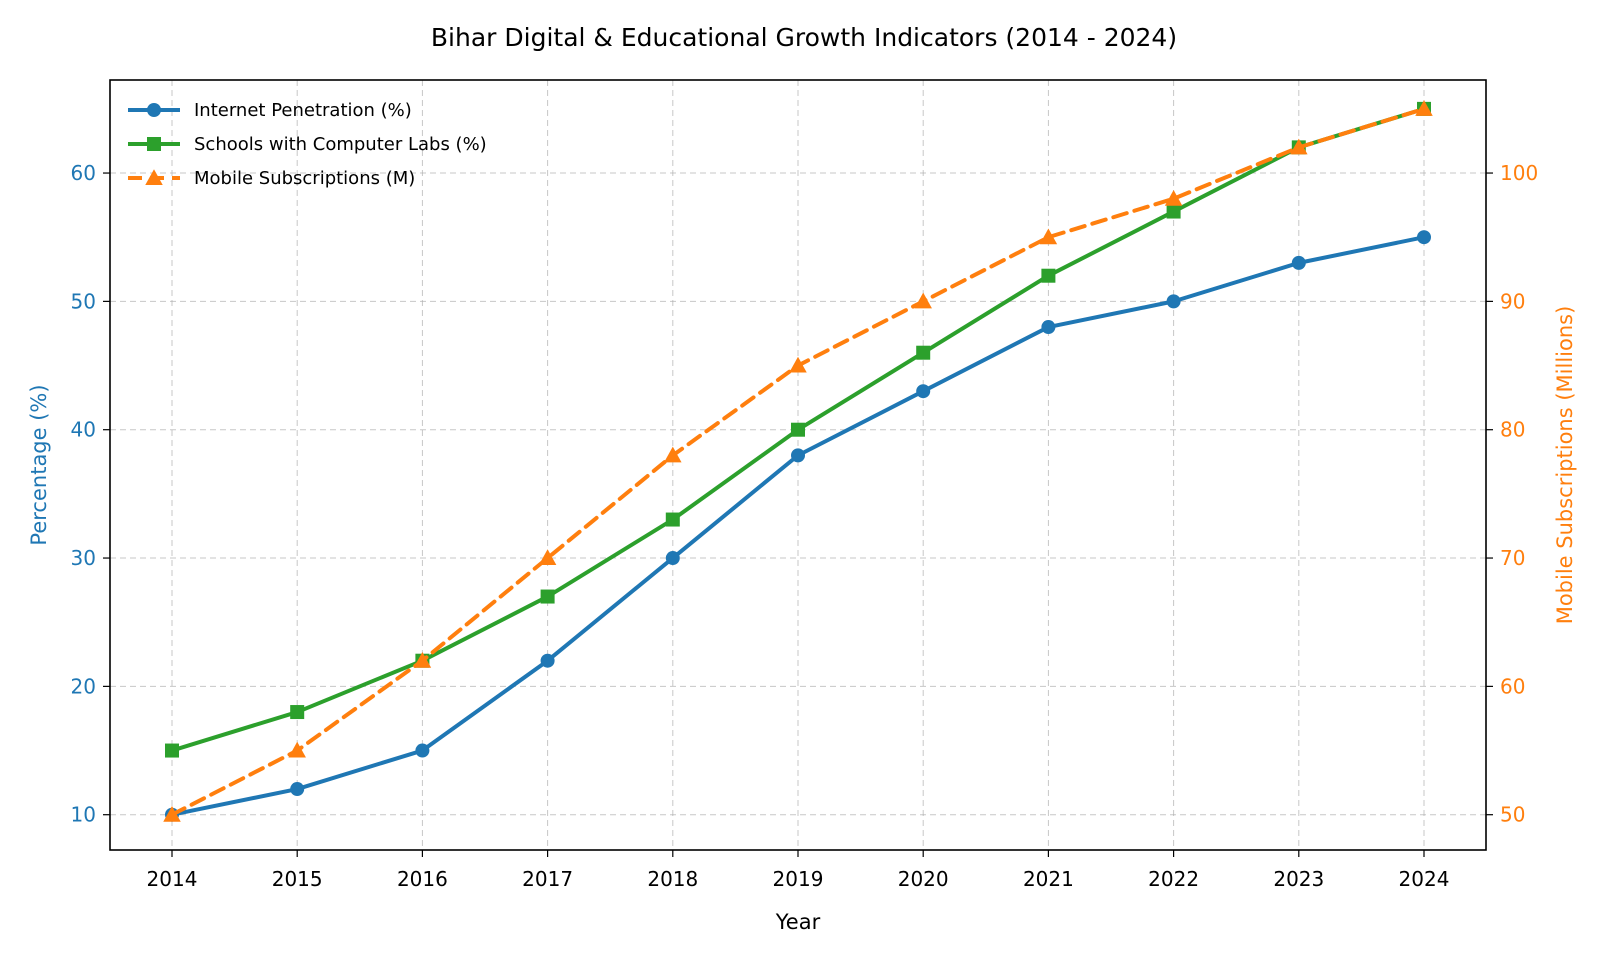 The height and width of the screenshot is (960, 1600). What do you see at coordinates (340, 144) in the screenshot?
I see `legend-label: Schools with Computer Labs (%)` at bounding box center [340, 144].